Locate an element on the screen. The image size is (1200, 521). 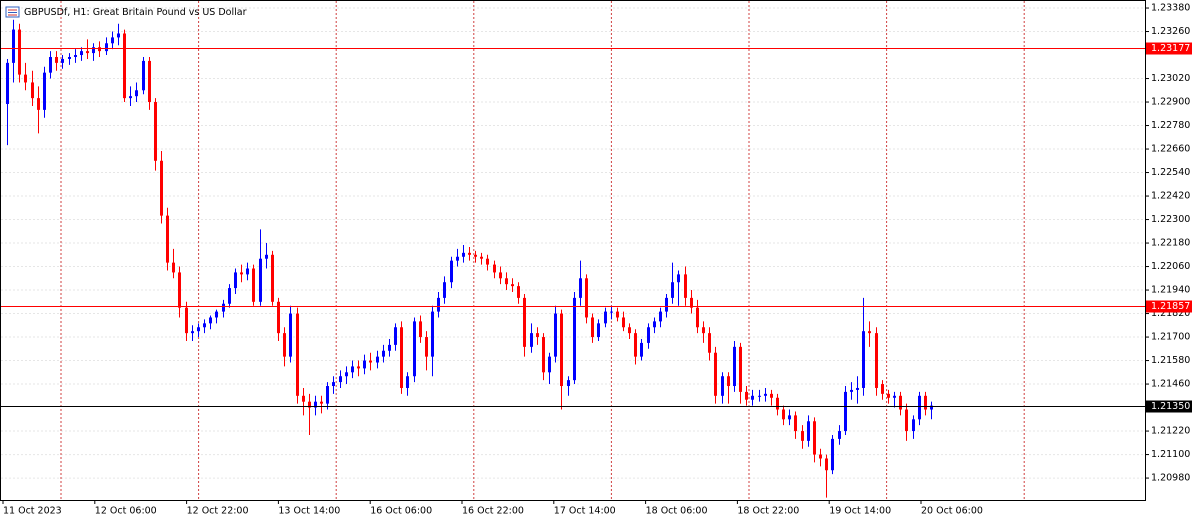
y-tick-label: 1.22180 is located at coordinates (1170, 243).